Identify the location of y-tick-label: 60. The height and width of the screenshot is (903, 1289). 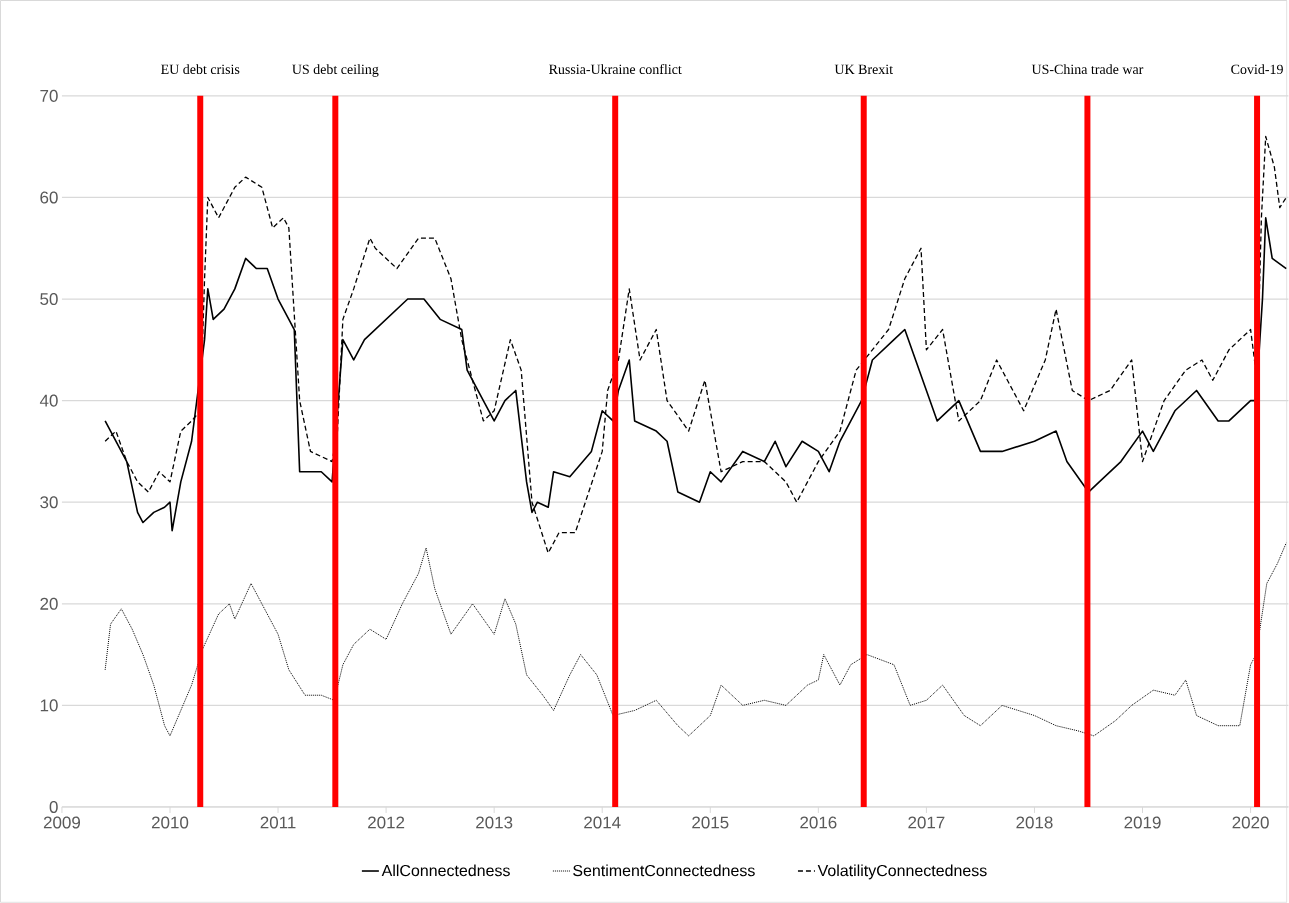
(49, 197).